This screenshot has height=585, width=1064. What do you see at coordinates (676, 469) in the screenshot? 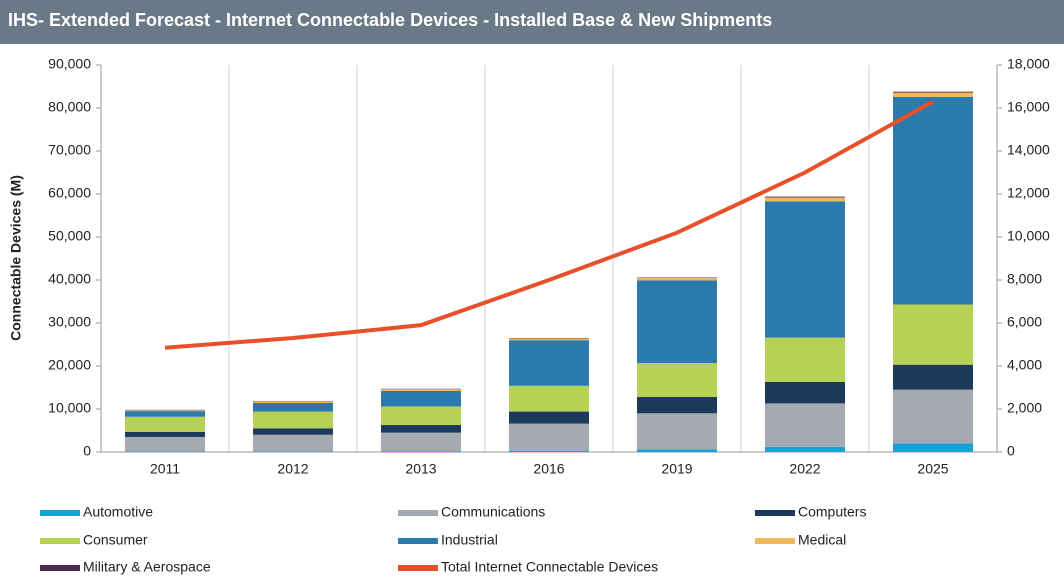
I see `x-tick-label: 2019` at bounding box center [676, 469].